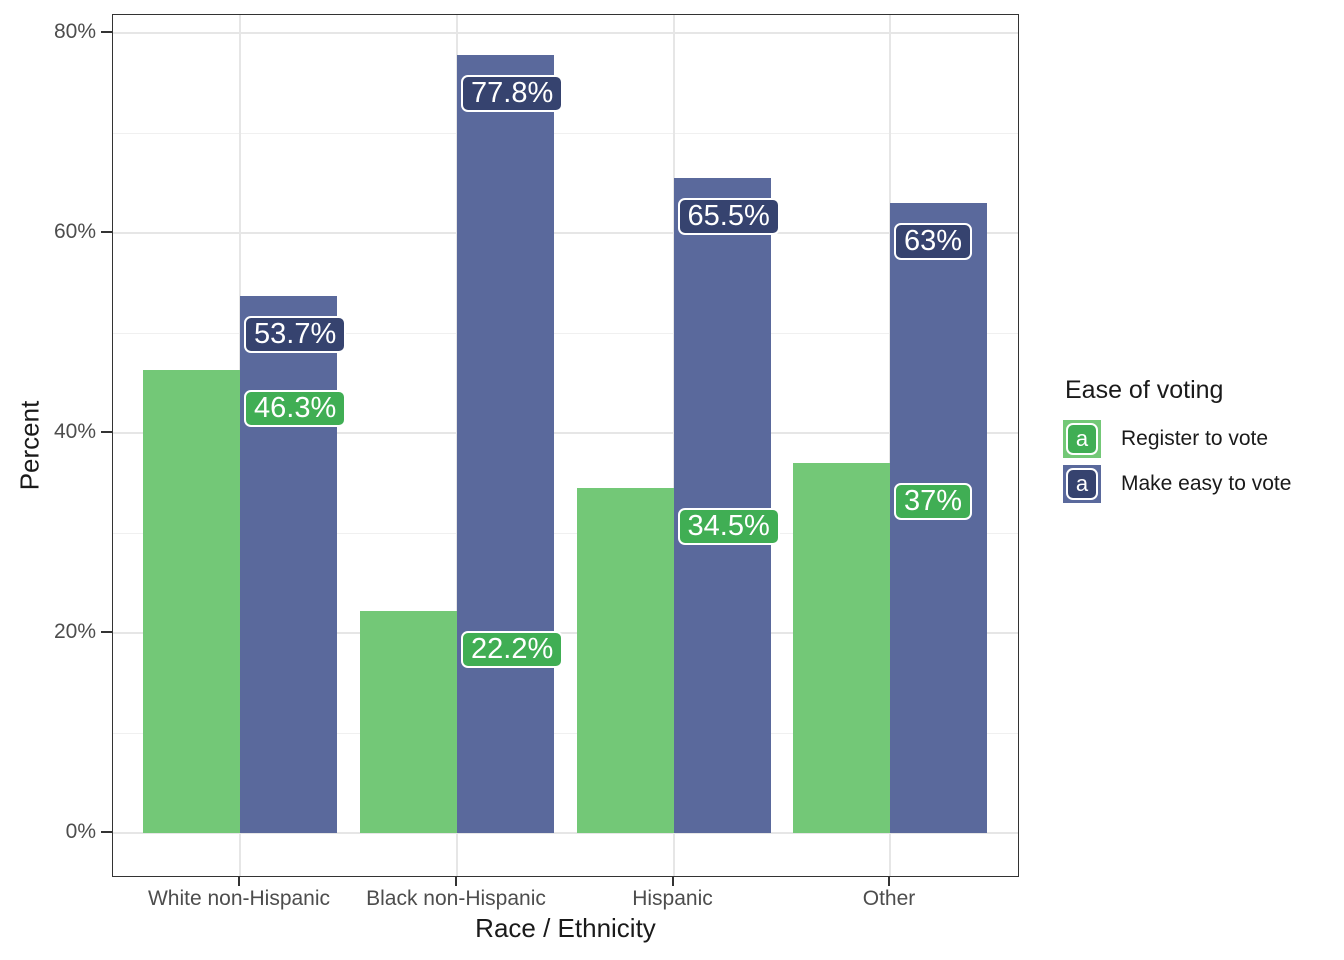 Image resolution: width=1344 pixels, height=960 pixels. Describe the element at coordinates (933, 241) in the screenshot. I see `value-label-make-easy-to-vote-other: 63%` at that location.